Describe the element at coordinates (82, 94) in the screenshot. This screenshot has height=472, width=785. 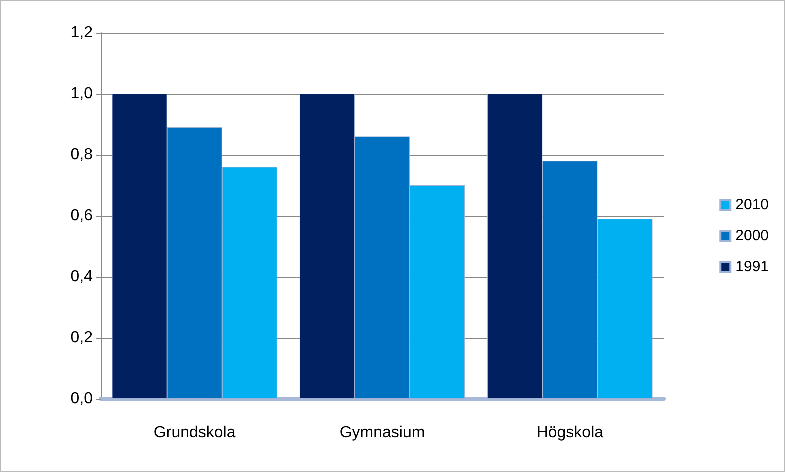
I see `y-tick-label: 1,0` at that location.